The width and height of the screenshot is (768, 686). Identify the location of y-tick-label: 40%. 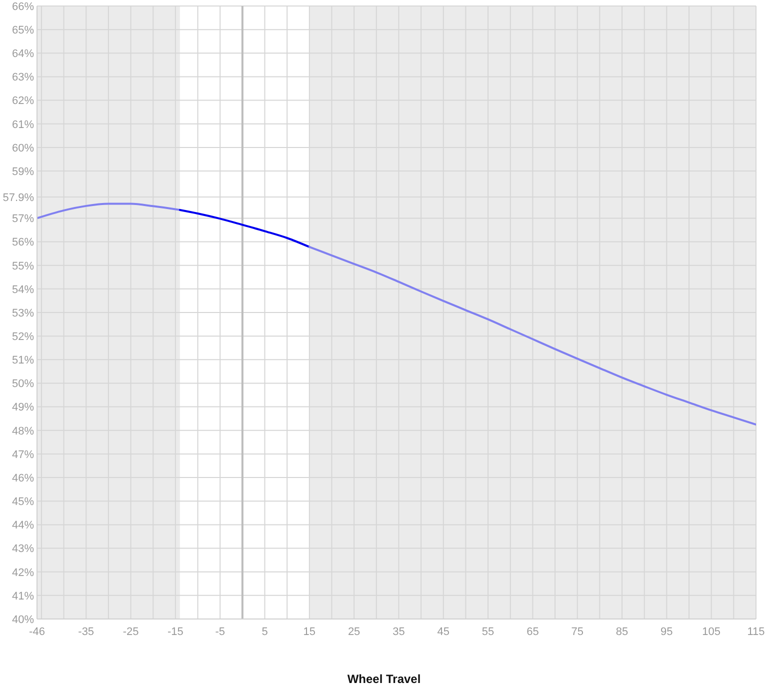
(23, 620).